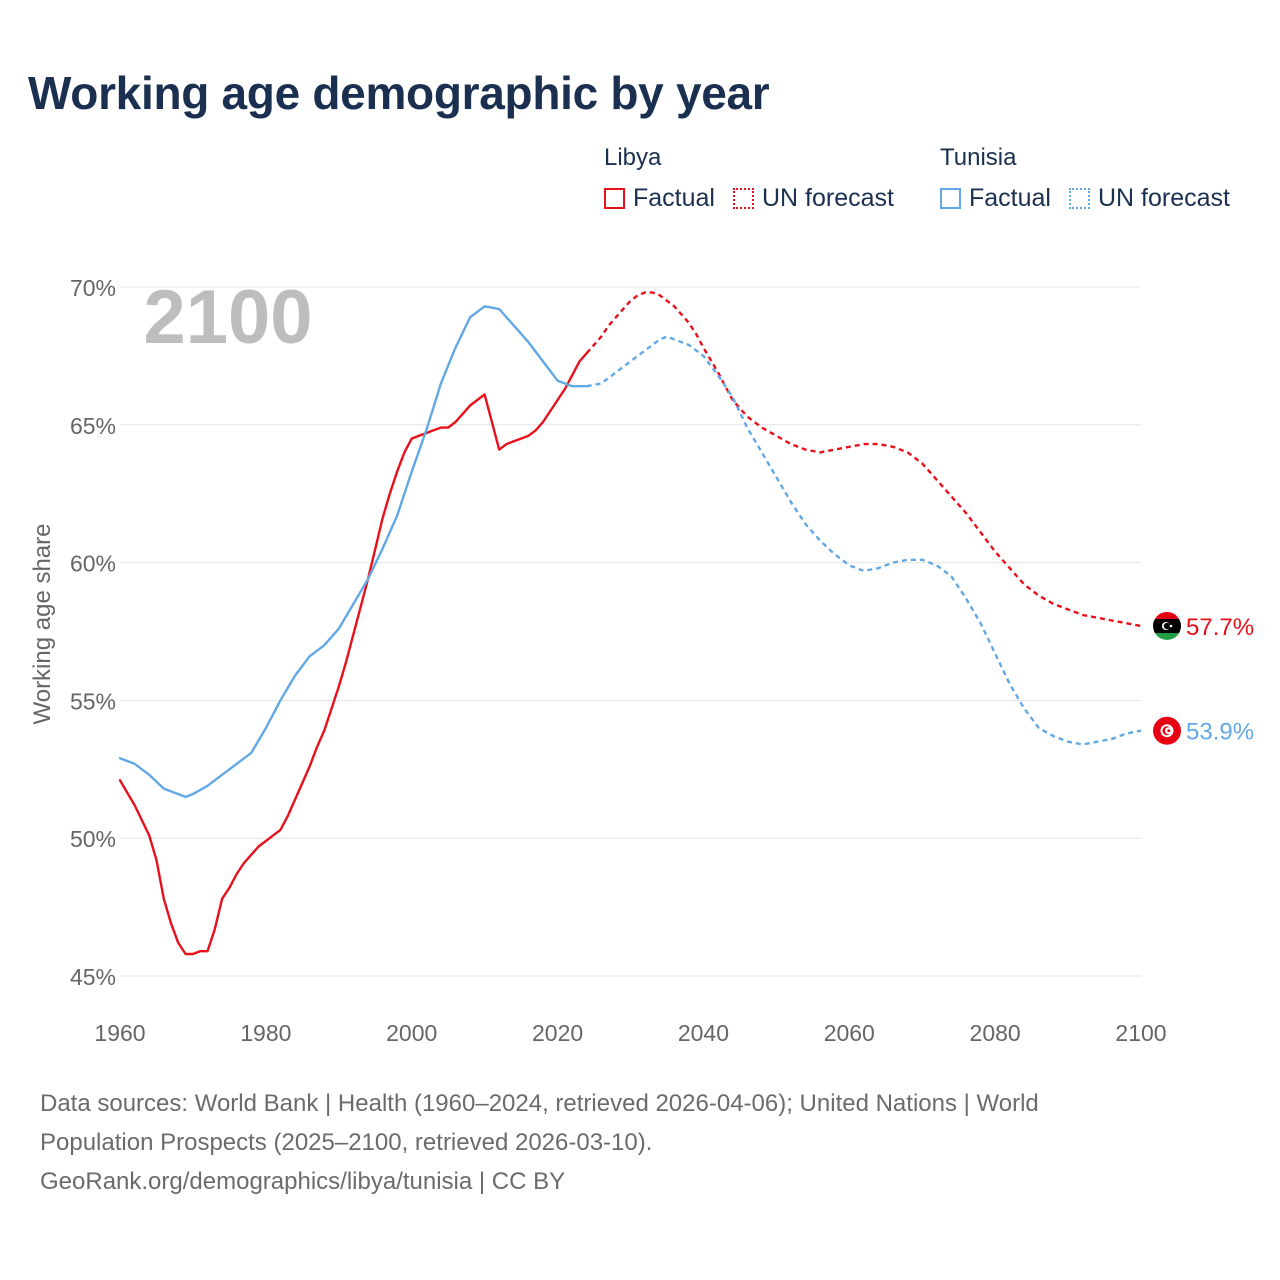 The image size is (1280, 1280). I want to click on y-tick-label: 45%, so click(93, 977).